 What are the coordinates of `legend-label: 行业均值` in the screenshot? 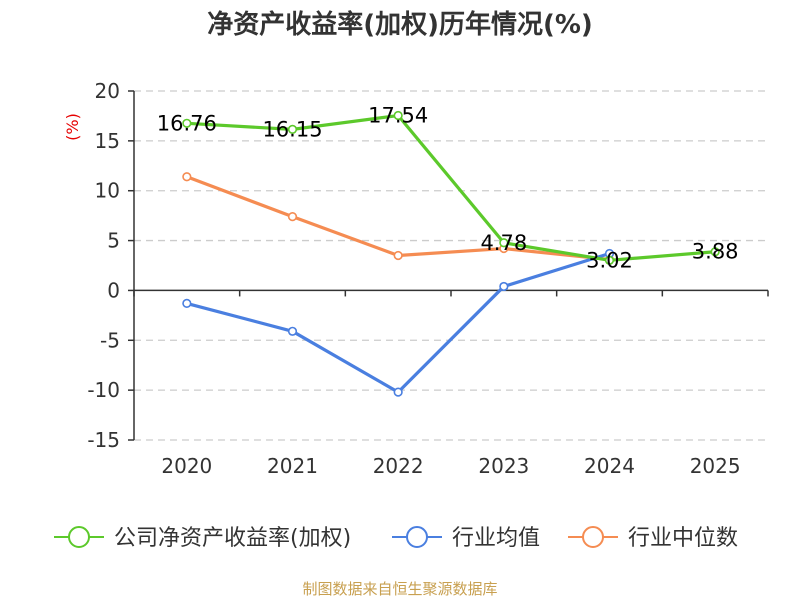 It's located at (496, 538).